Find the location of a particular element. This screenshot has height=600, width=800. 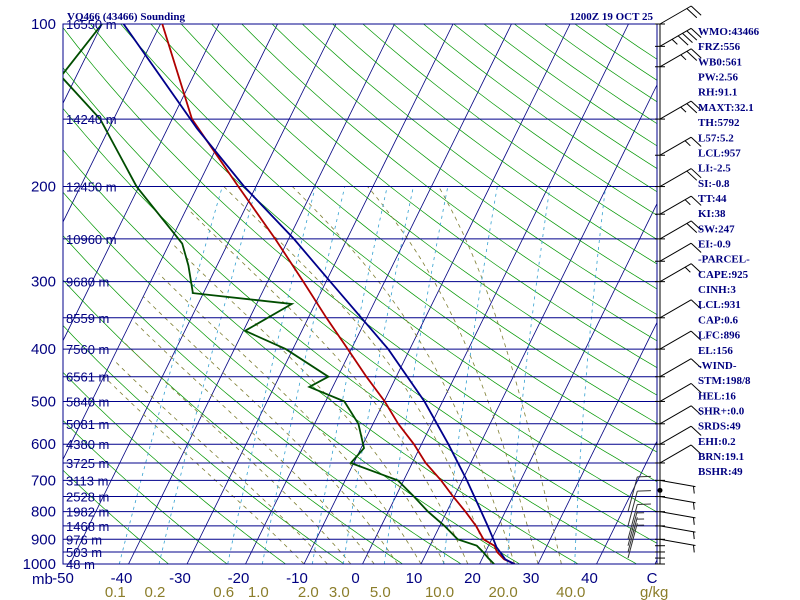

index-value: TH:5792 is located at coordinates (719, 123).